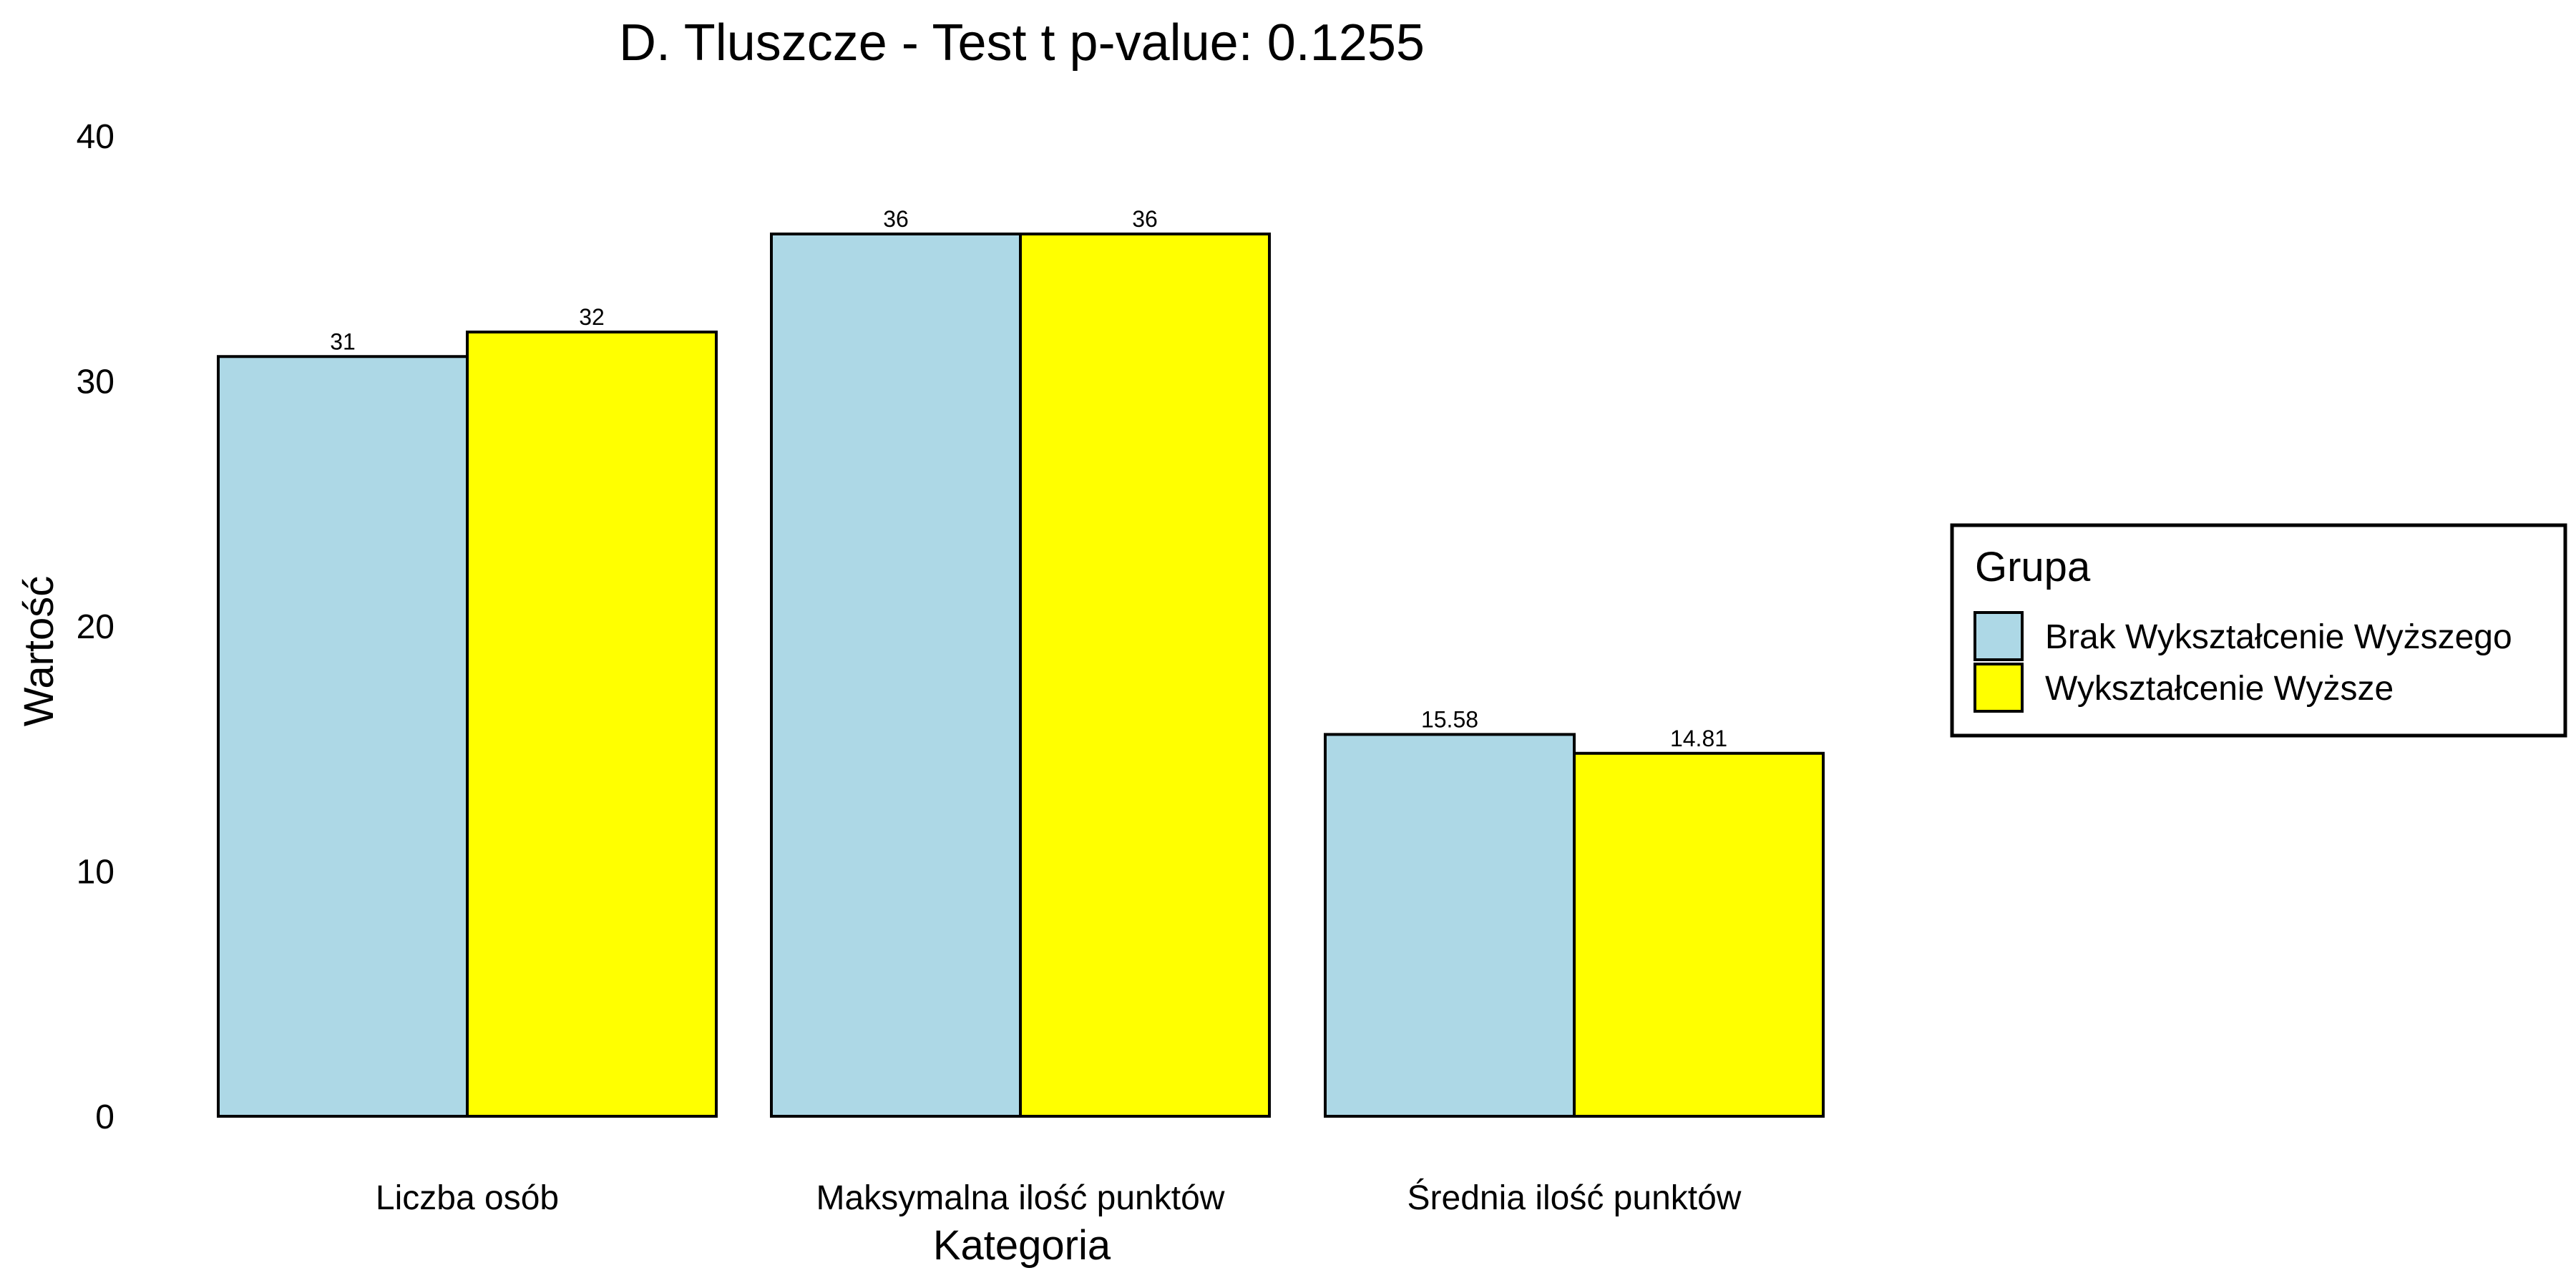 Image resolution: width=2576 pixels, height=1288 pixels. I want to click on y-tick-label: 0, so click(104, 1117).